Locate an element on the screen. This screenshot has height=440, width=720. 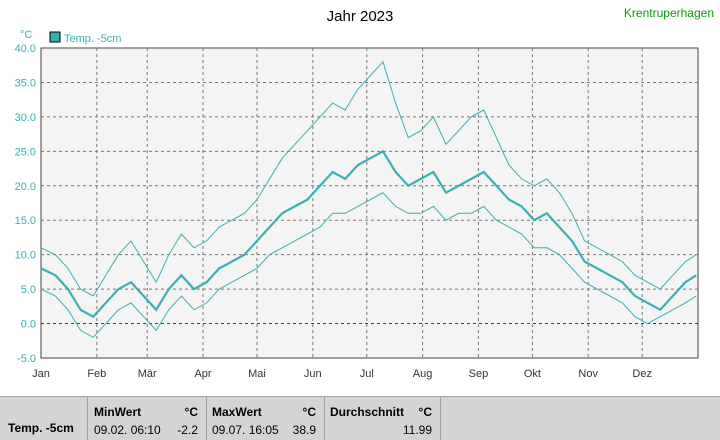
max-unit: °C is located at coordinates (309, 412).